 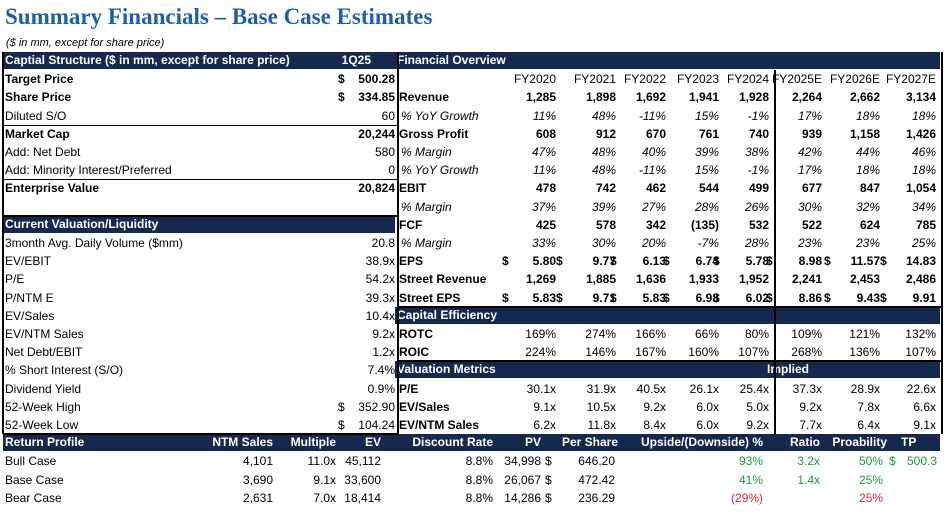 What do you see at coordinates (398, 243) in the screenshot?
I see `middle-border` at bounding box center [398, 243].